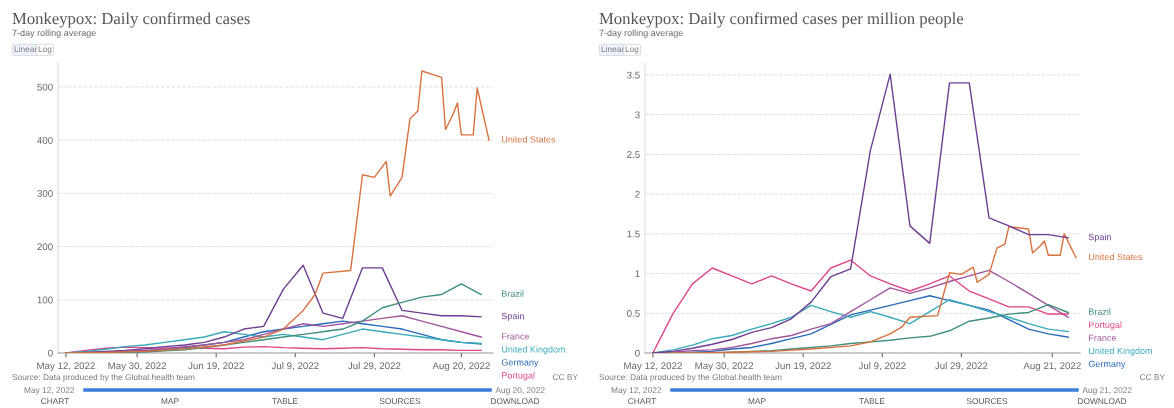  Describe the element at coordinates (637, 115) in the screenshot. I see `y-tick-label: 3` at that location.